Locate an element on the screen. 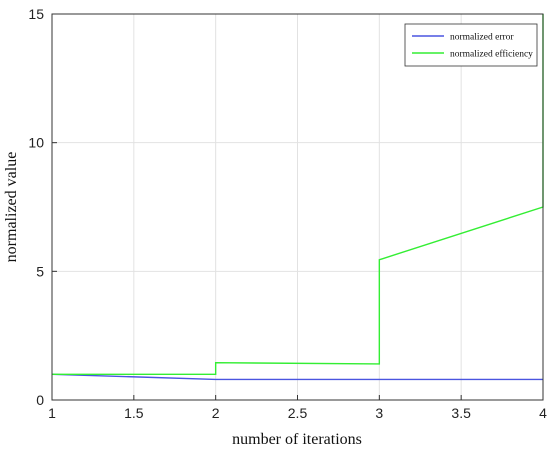 The width and height of the screenshot is (550, 452). legend-label: normalized error is located at coordinates (482, 38).